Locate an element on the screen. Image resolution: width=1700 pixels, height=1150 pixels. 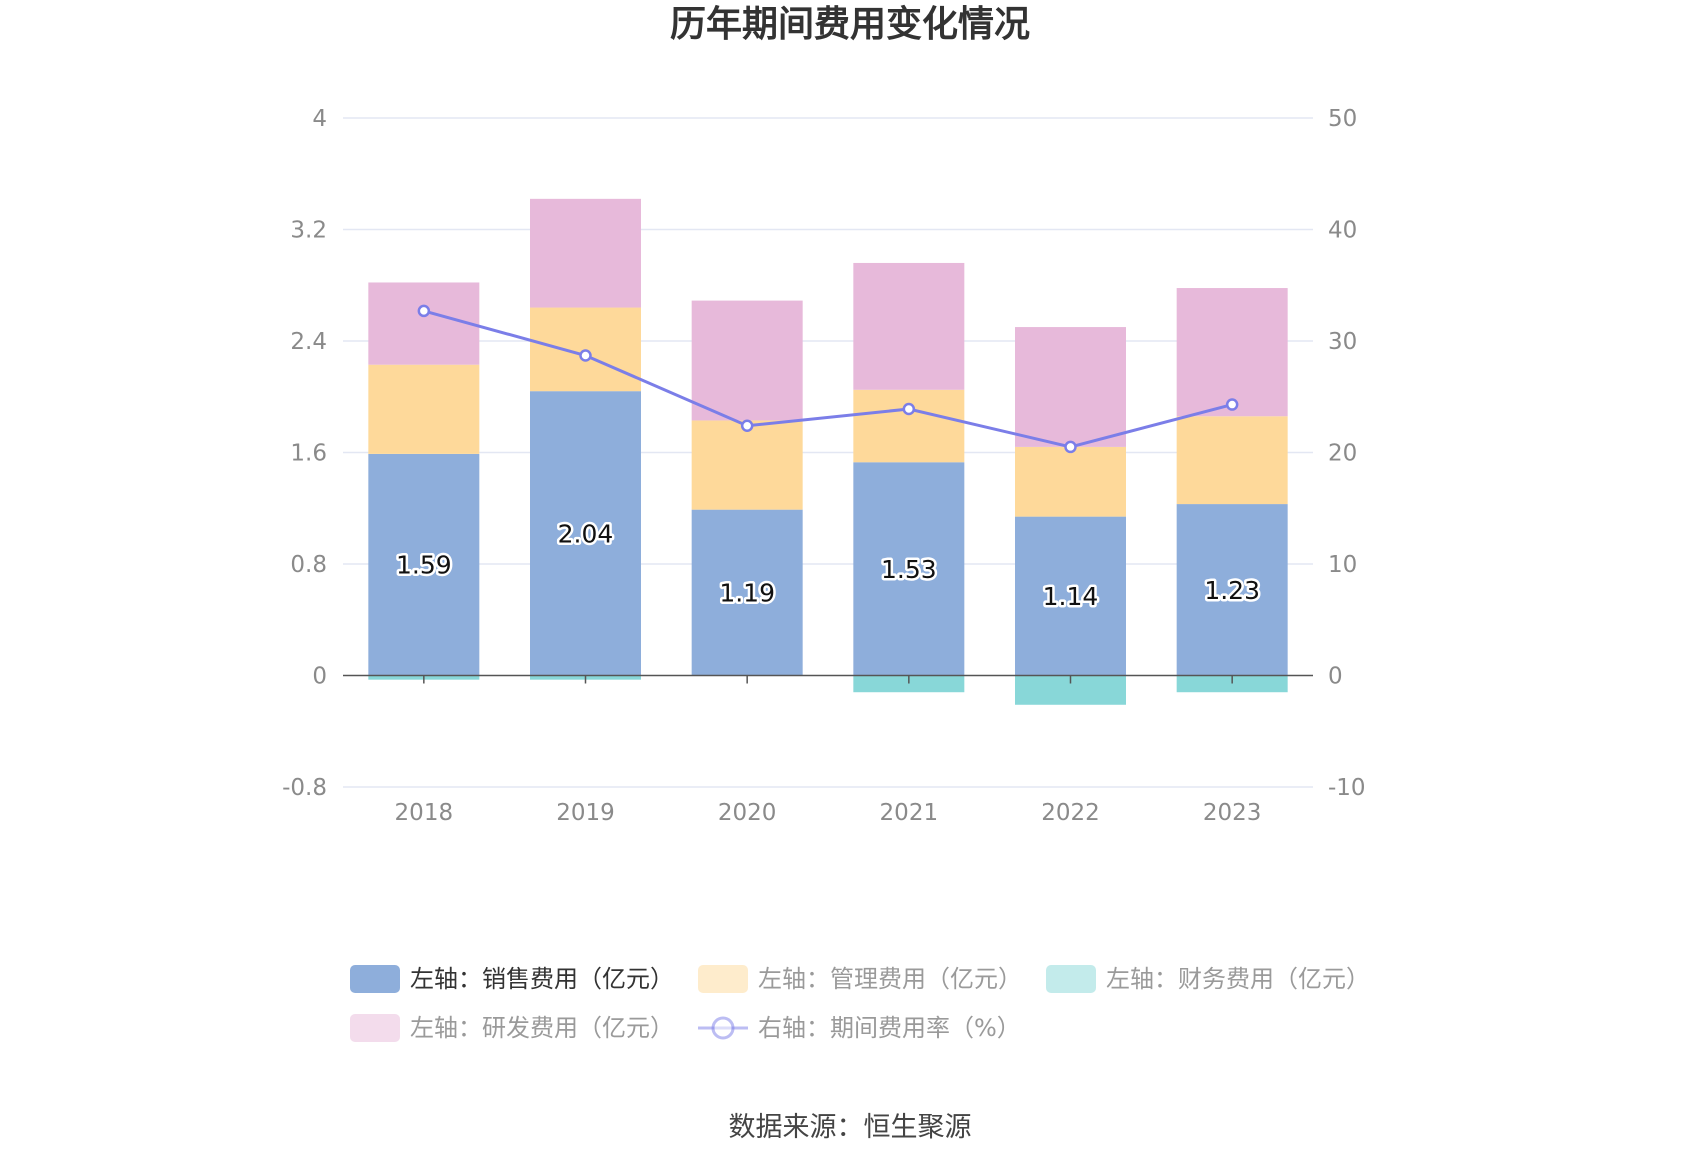
bar-rd-2023 is located at coordinates (1232, 352).